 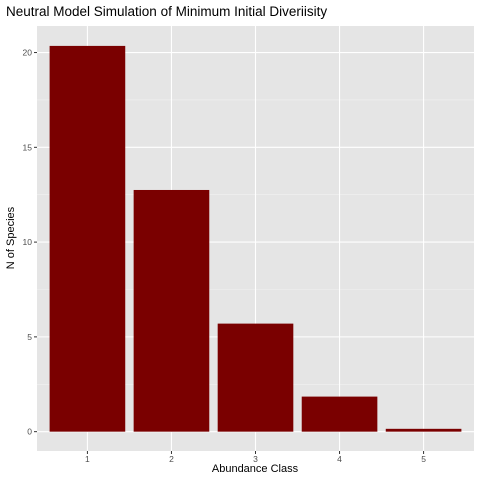 I want to click on y-tick-label: 10, so click(x=28, y=242).